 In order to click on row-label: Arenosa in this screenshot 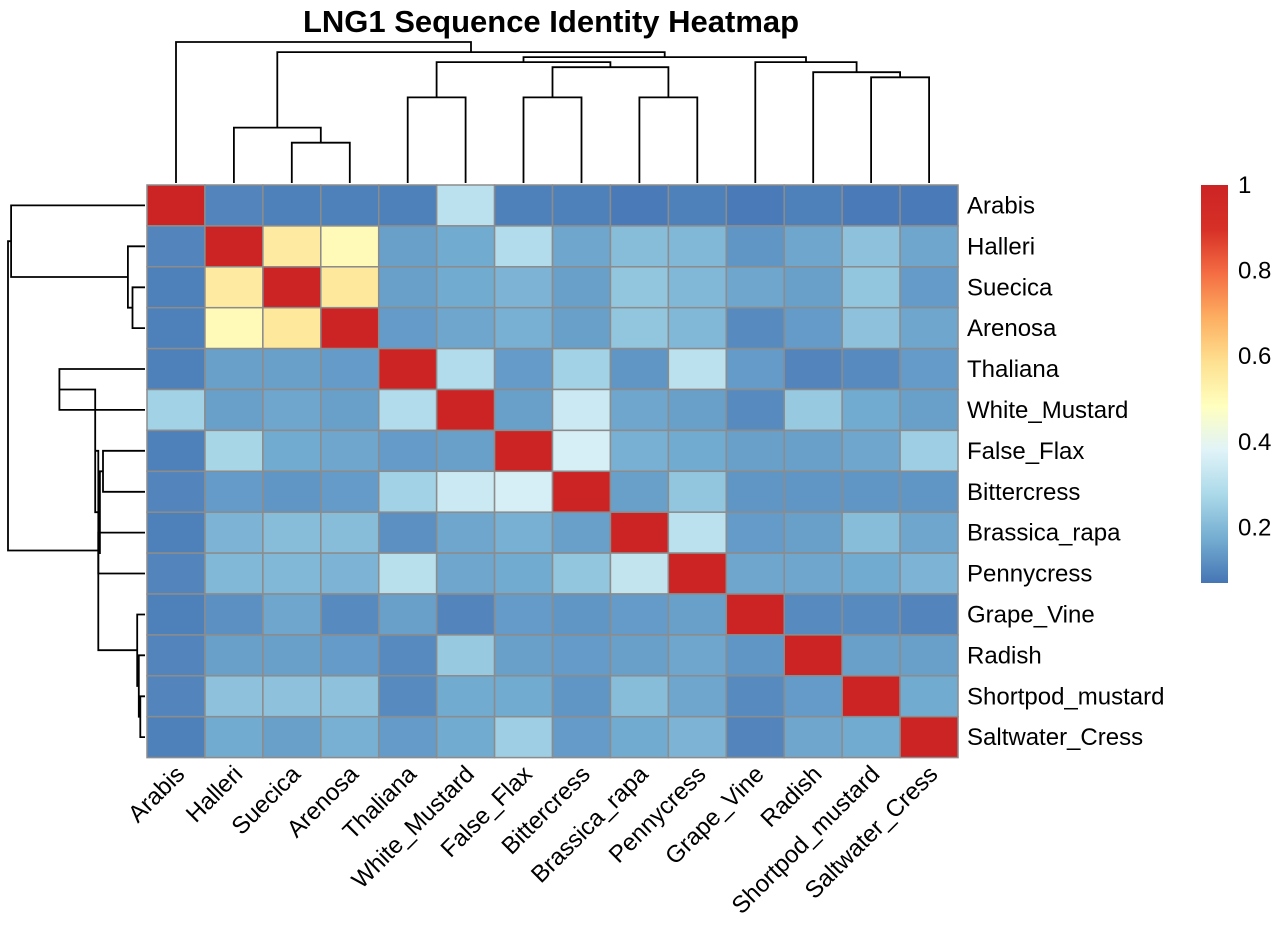, I will do `click(1012, 328)`.